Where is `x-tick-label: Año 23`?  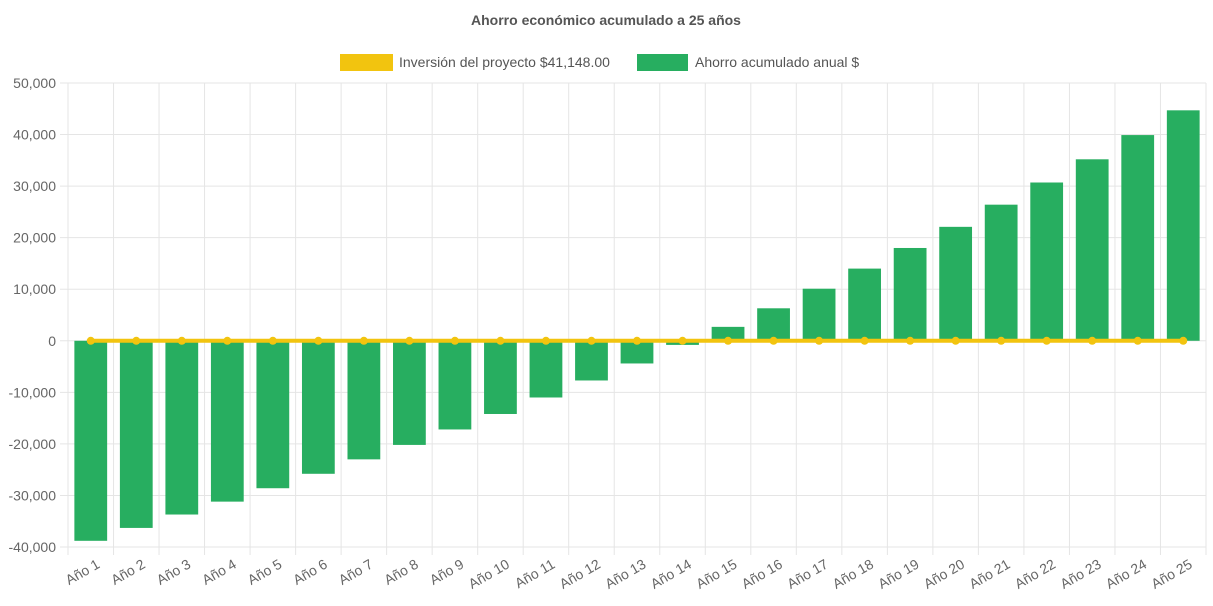 x-tick-label: Año 23 is located at coordinates (1080, 574).